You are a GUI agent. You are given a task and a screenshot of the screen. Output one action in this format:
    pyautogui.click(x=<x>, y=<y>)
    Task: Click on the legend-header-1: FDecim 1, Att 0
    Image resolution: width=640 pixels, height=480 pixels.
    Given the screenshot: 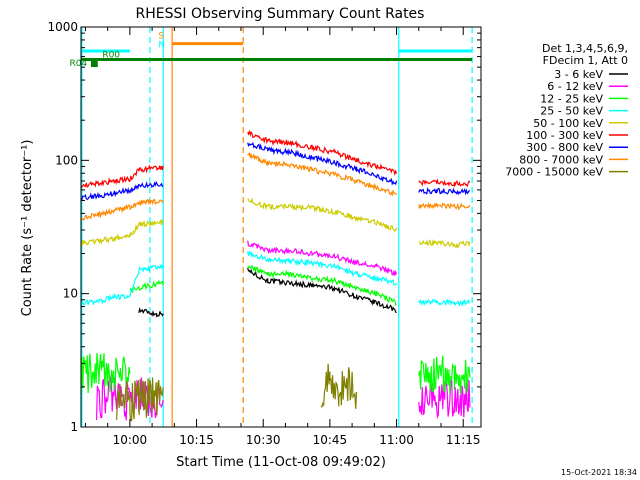 What is the action you would take?
    pyautogui.click(x=585, y=60)
    